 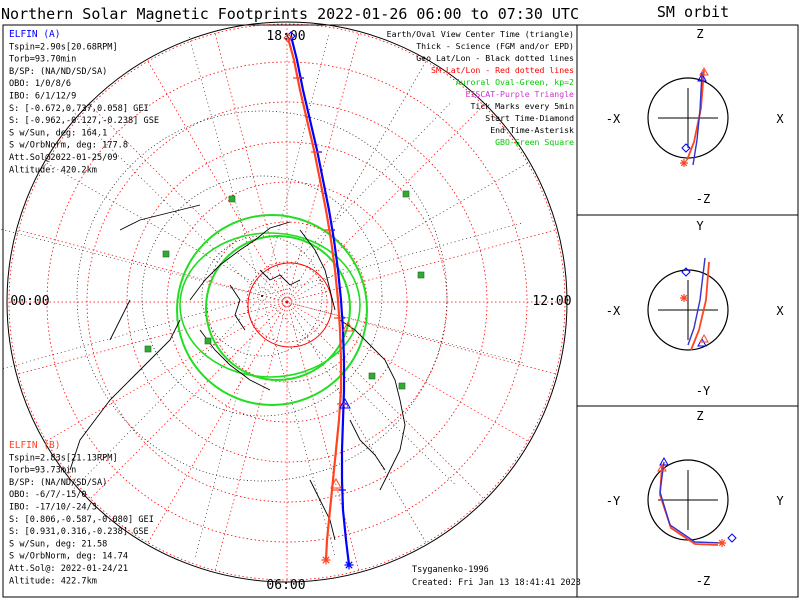 I want to click on footprint-tracks, so click(x=318, y=300).